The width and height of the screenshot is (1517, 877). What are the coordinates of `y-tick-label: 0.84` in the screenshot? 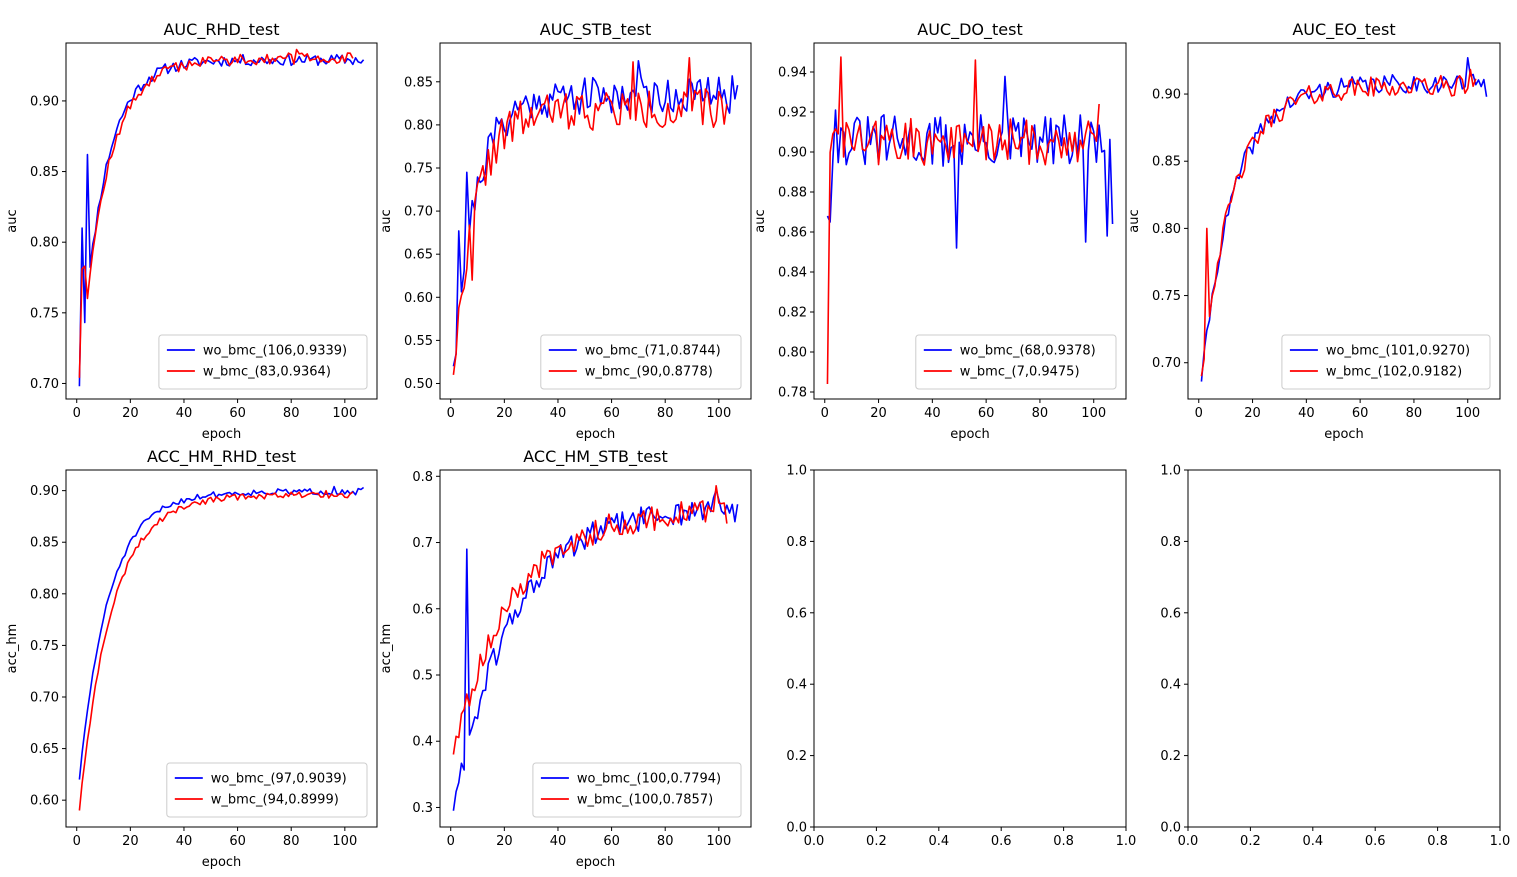 It's located at (792, 273).